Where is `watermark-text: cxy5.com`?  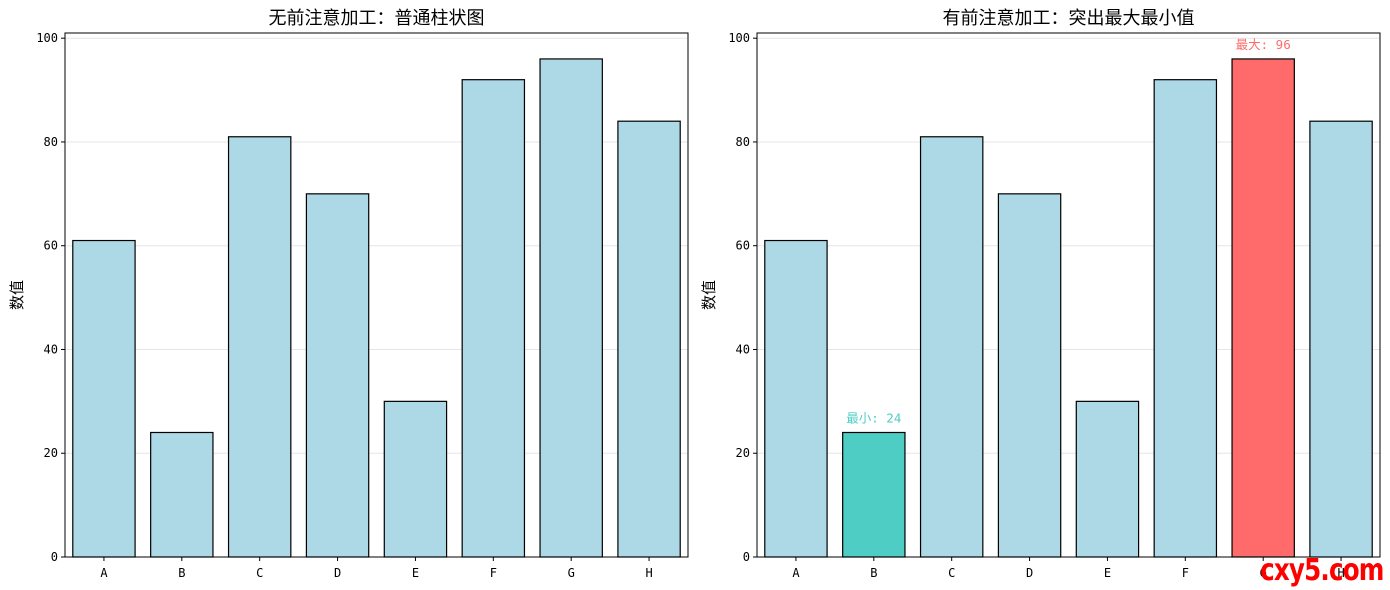
watermark-text: cxy5.com is located at coordinates (1322, 570).